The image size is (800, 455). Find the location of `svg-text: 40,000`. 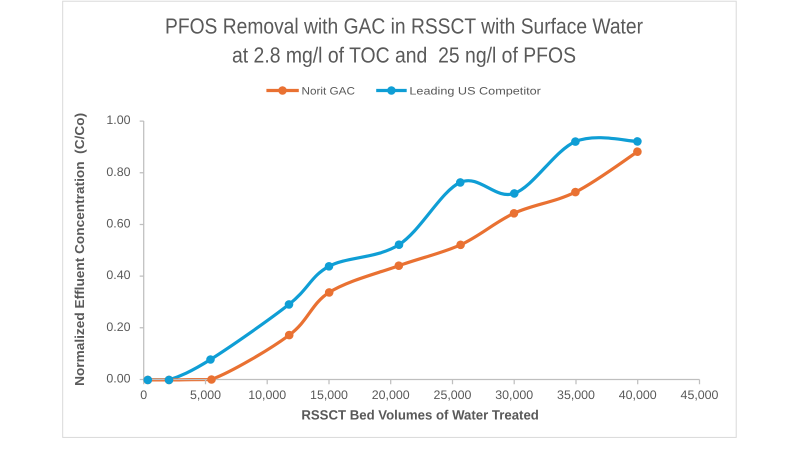

svg-text: 40,000 is located at coordinates (638, 395).